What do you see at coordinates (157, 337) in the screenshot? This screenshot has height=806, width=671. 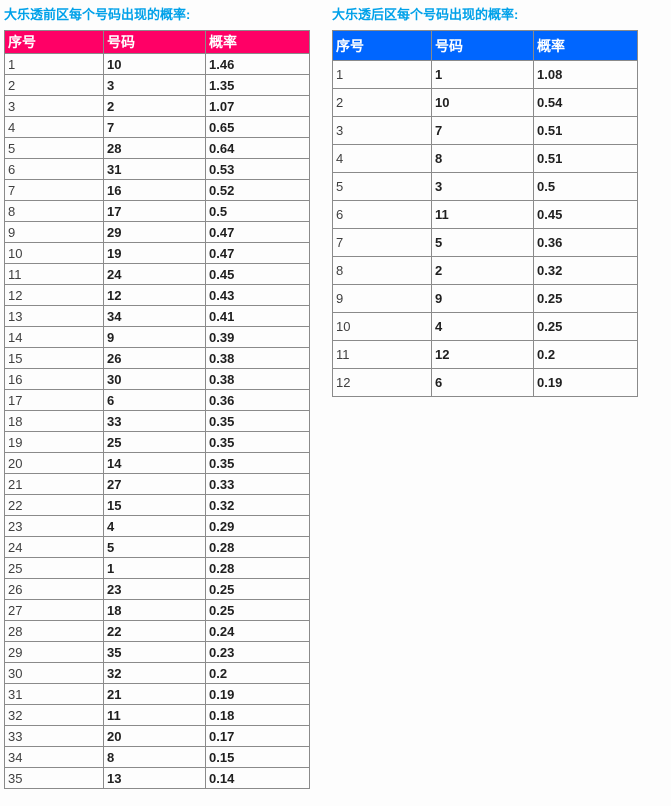 I see `table-row: 14 9 0.39` at bounding box center [157, 337].